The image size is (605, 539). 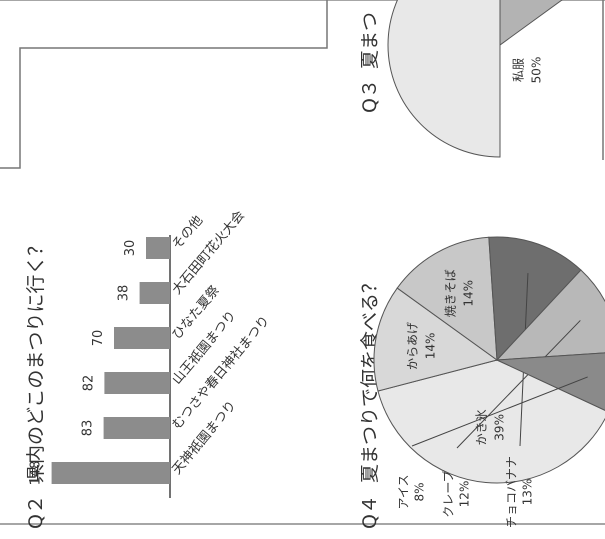 I want to click on pie-slice-label: クレープ, so click(x=449, y=493).